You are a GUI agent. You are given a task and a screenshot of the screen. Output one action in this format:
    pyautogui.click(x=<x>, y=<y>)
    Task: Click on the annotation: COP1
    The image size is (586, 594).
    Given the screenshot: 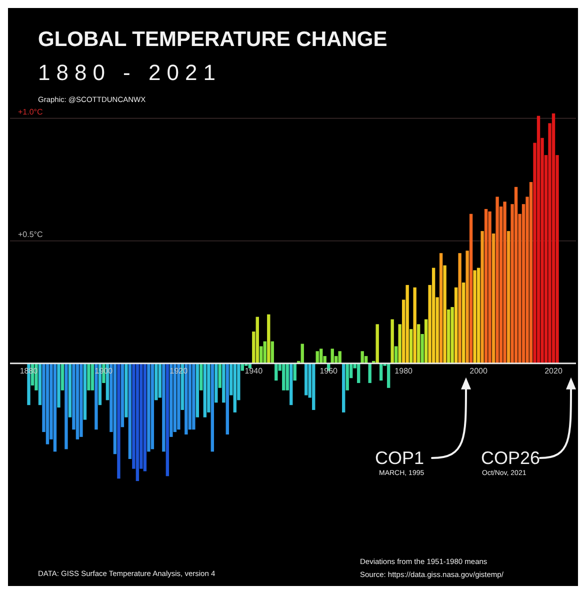 What is the action you would take?
    pyautogui.click(x=399, y=458)
    